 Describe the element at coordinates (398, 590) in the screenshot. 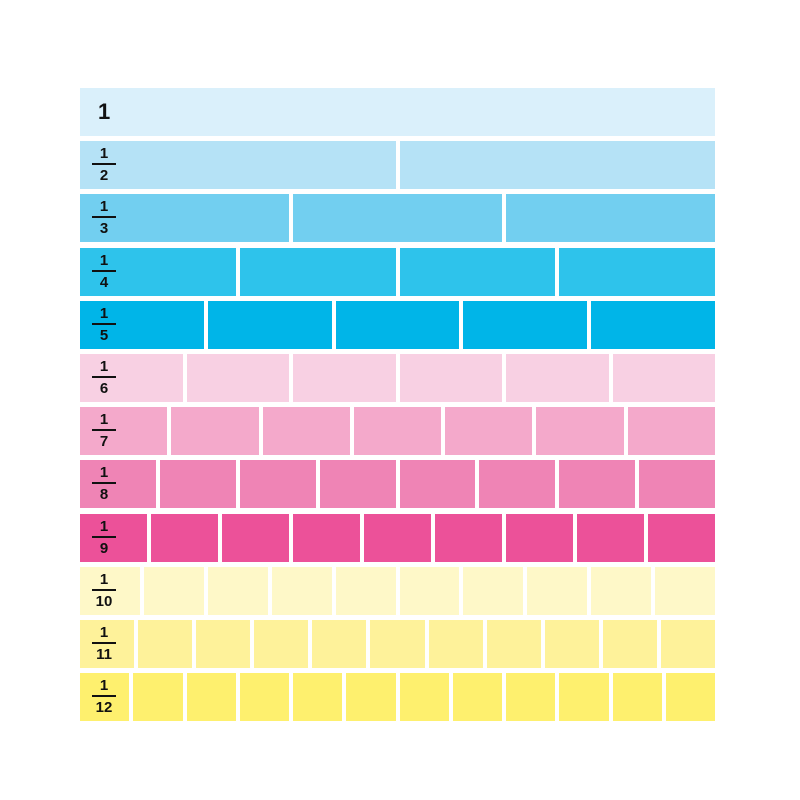

I see `fraction-row-10: 1 10` at that location.